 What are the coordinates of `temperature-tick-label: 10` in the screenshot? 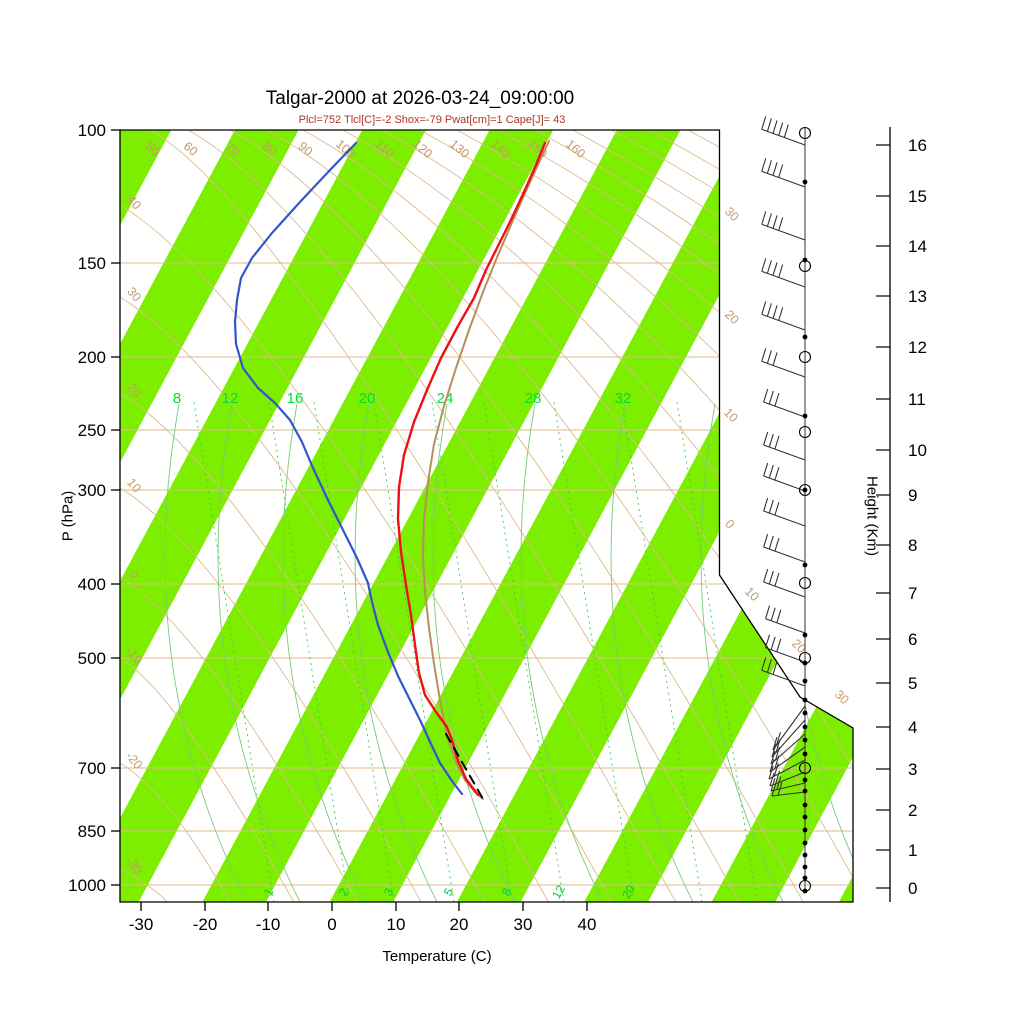 It's located at (396, 924).